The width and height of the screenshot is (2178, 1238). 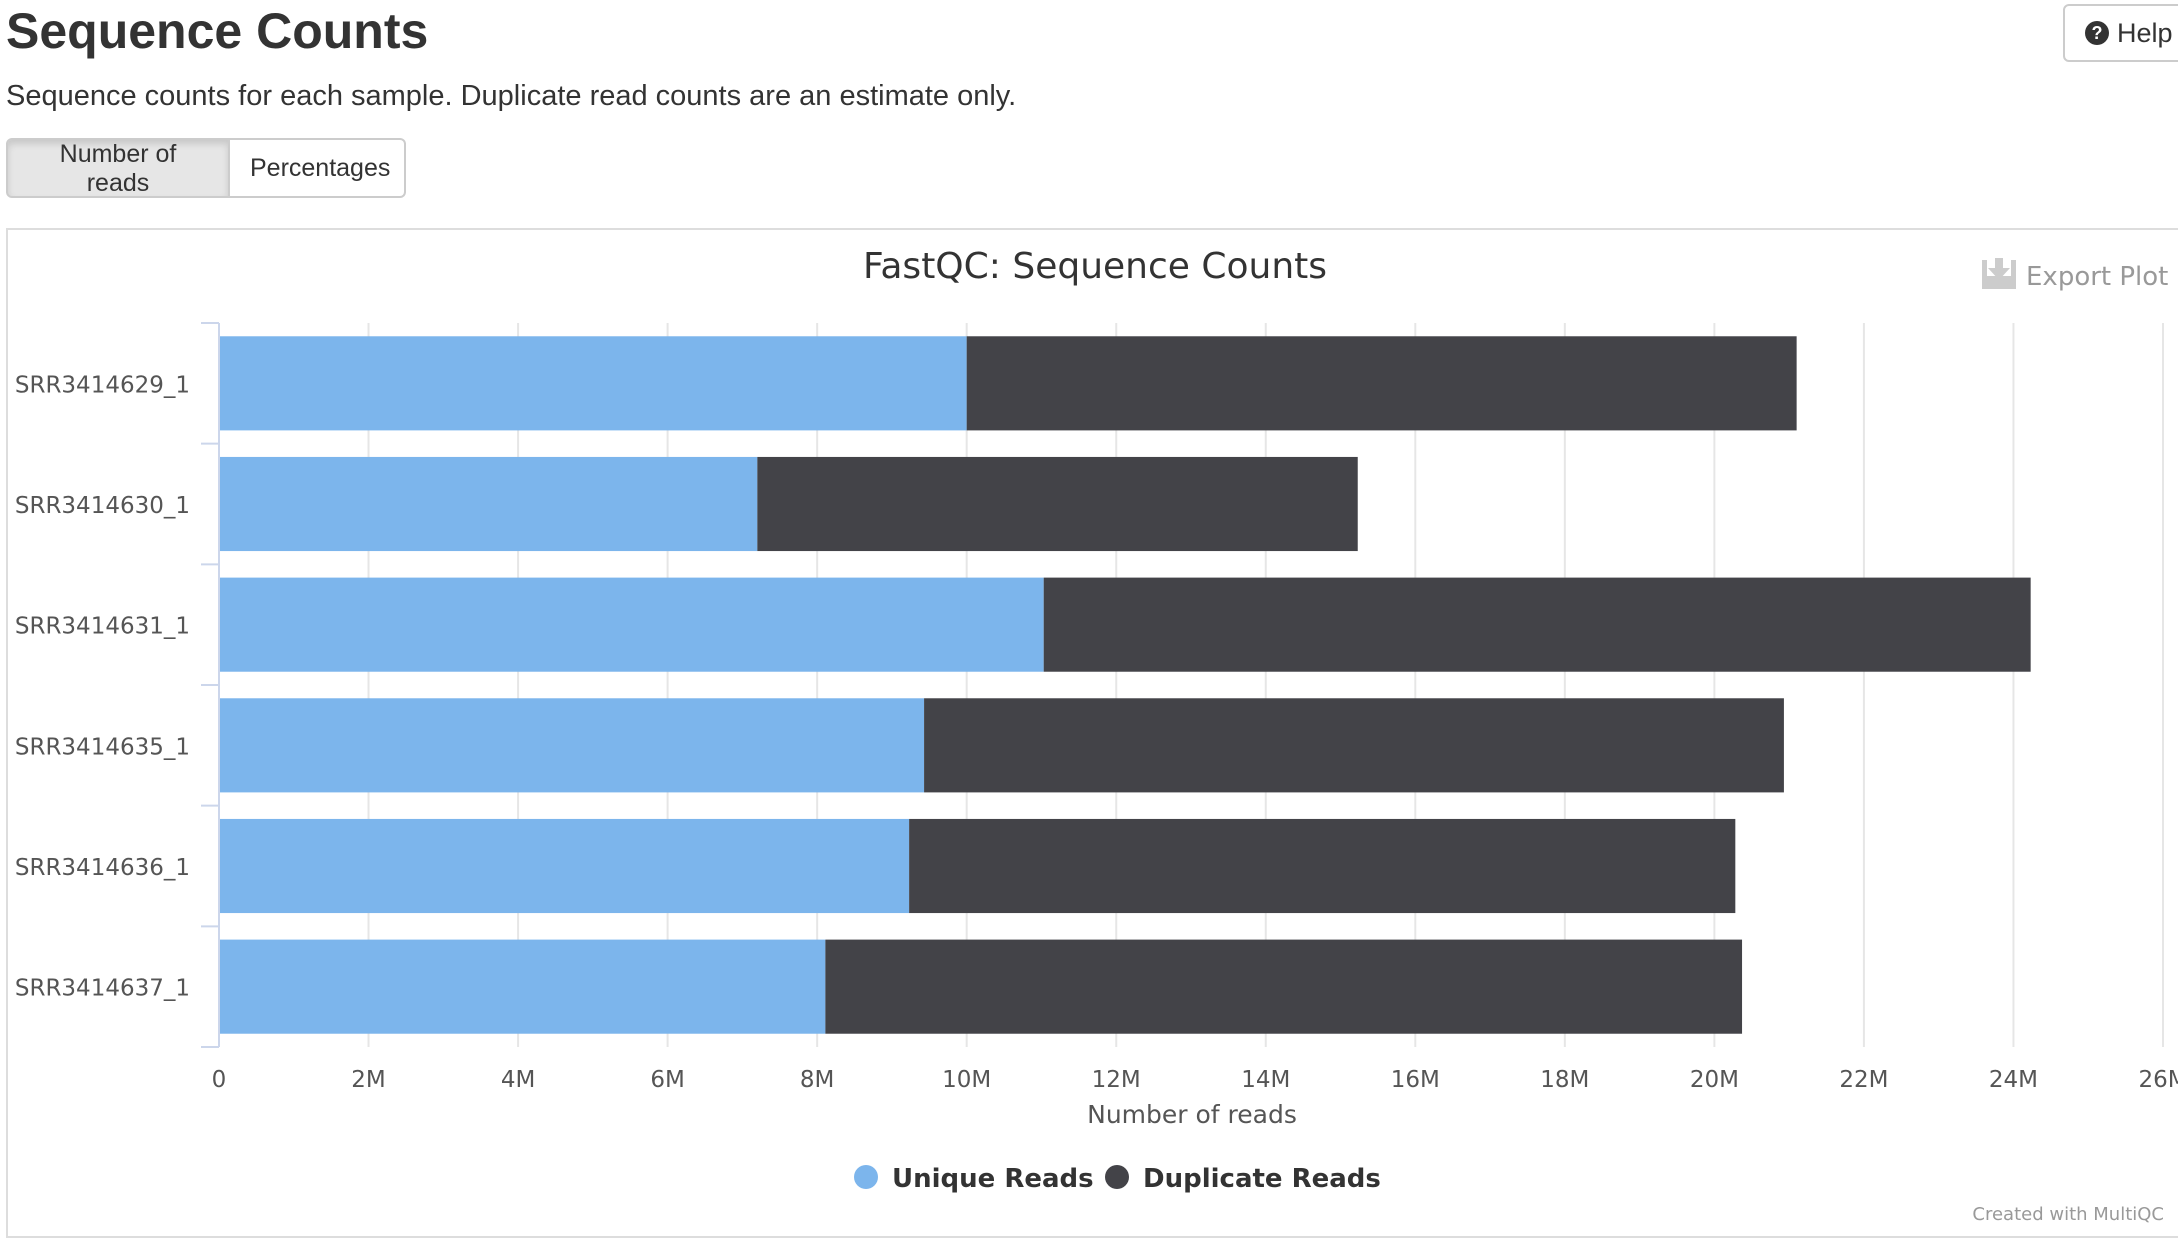 What do you see at coordinates (2097, 277) in the screenshot?
I see `export-plot-label: Export Plot` at bounding box center [2097, 277].